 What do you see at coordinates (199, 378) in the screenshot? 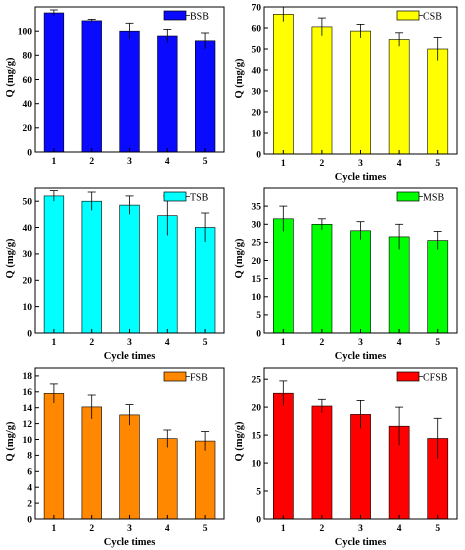
I see `legend-label: FSB` at bounding box center [199, 378].